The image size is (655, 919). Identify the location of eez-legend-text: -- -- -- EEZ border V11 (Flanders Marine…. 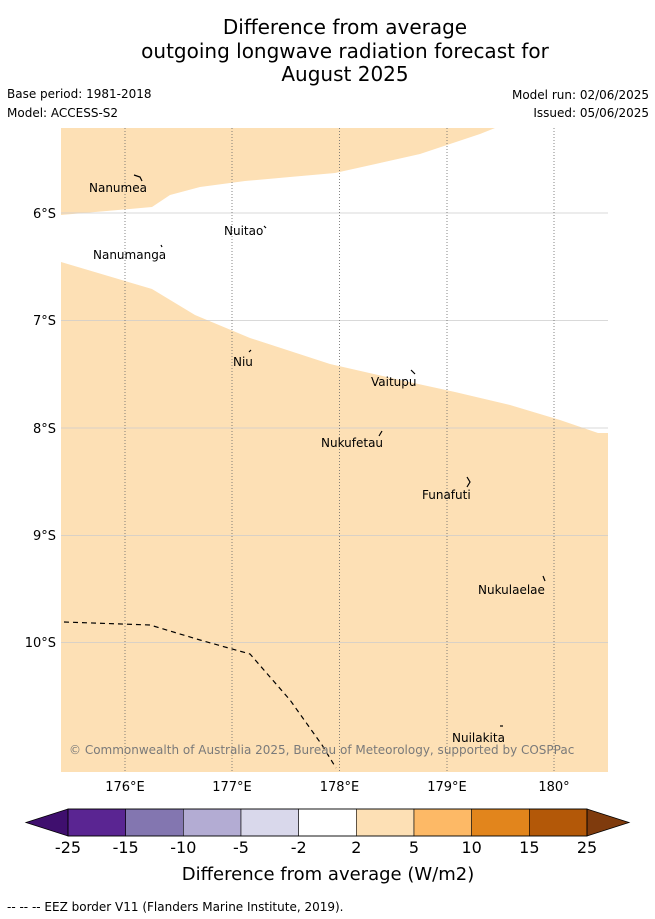
(175, 907).